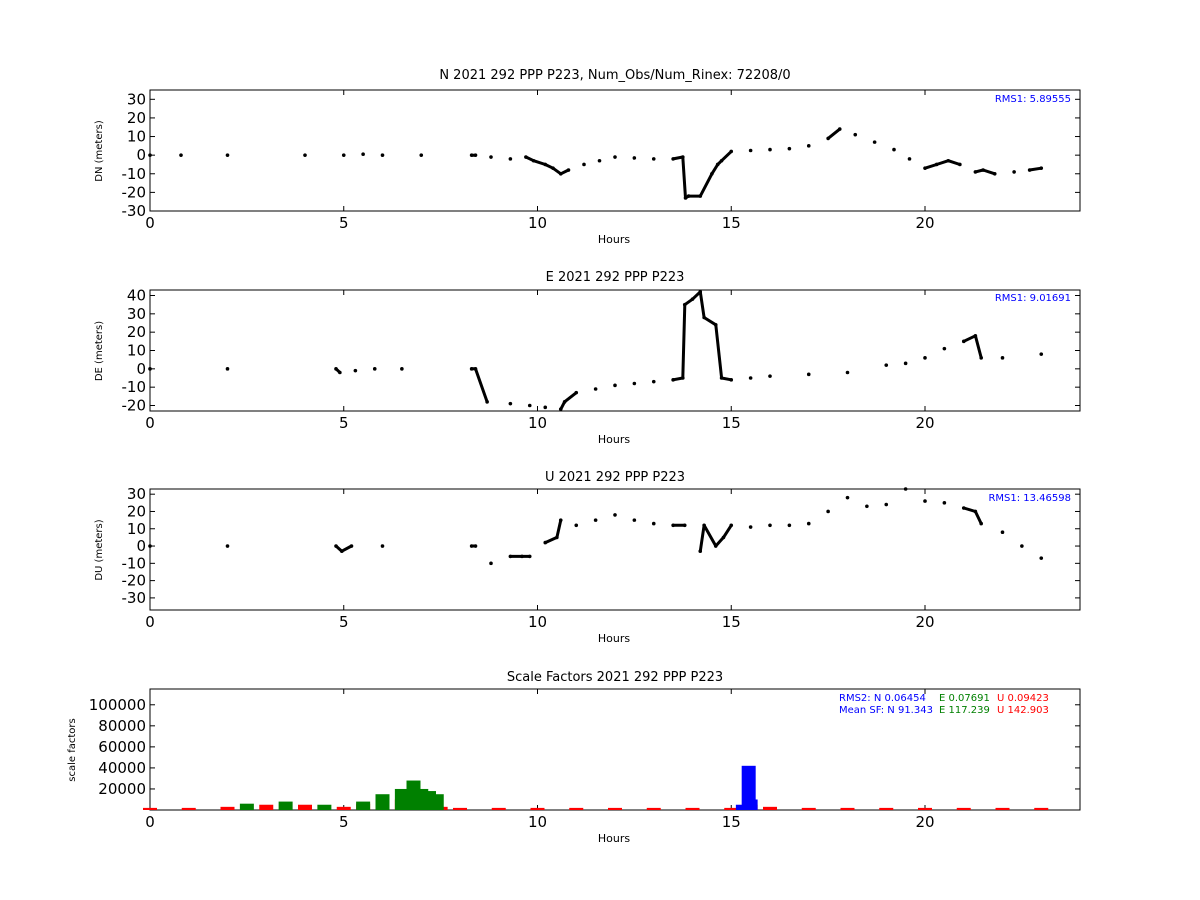 The width and height of the screenshot is (1200, 900). What do you see at coordinates (731, 822) in the screenshot?
I see `x-tick-label: 15` at bounding box center [731, 822].